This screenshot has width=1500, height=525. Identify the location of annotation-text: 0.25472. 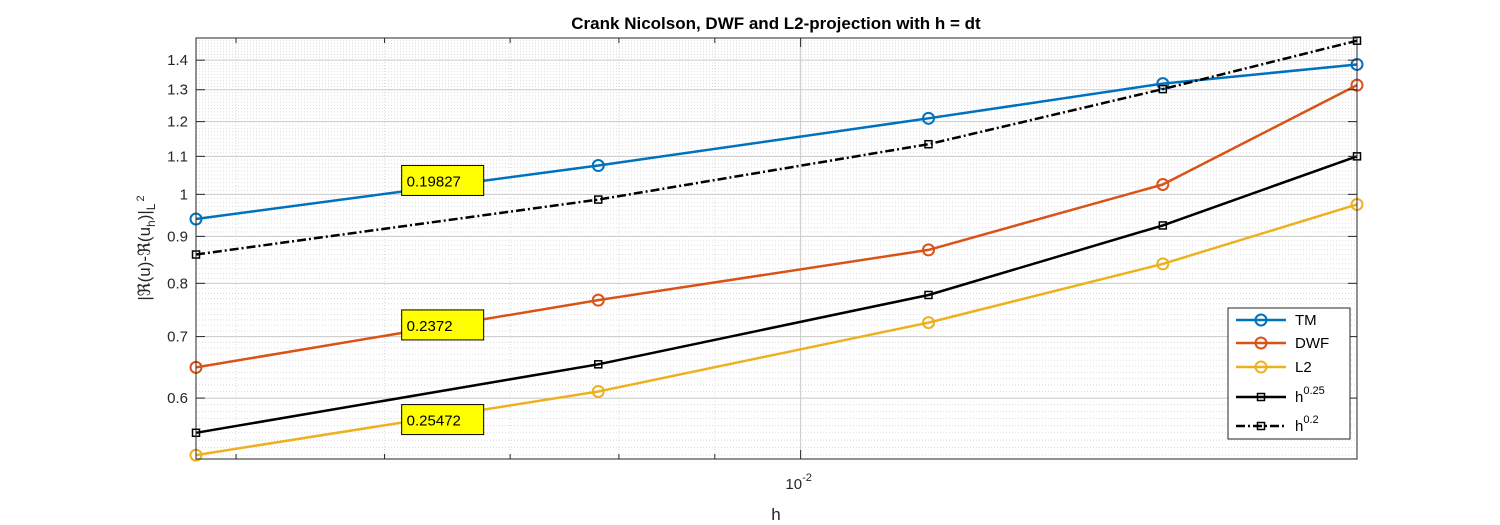
(434, 421).